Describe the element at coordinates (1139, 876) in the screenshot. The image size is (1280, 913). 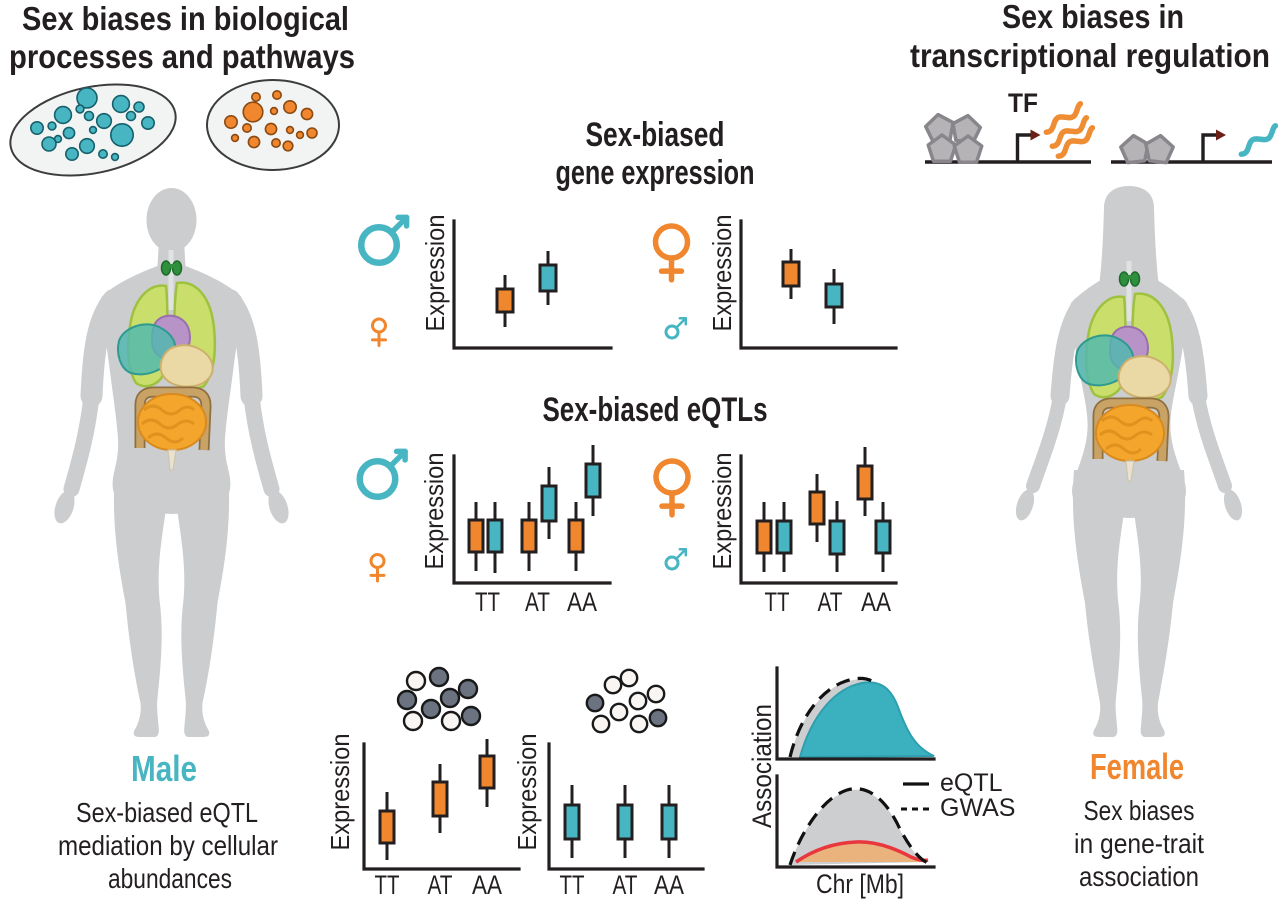
I see `svg-text: association` at that location.